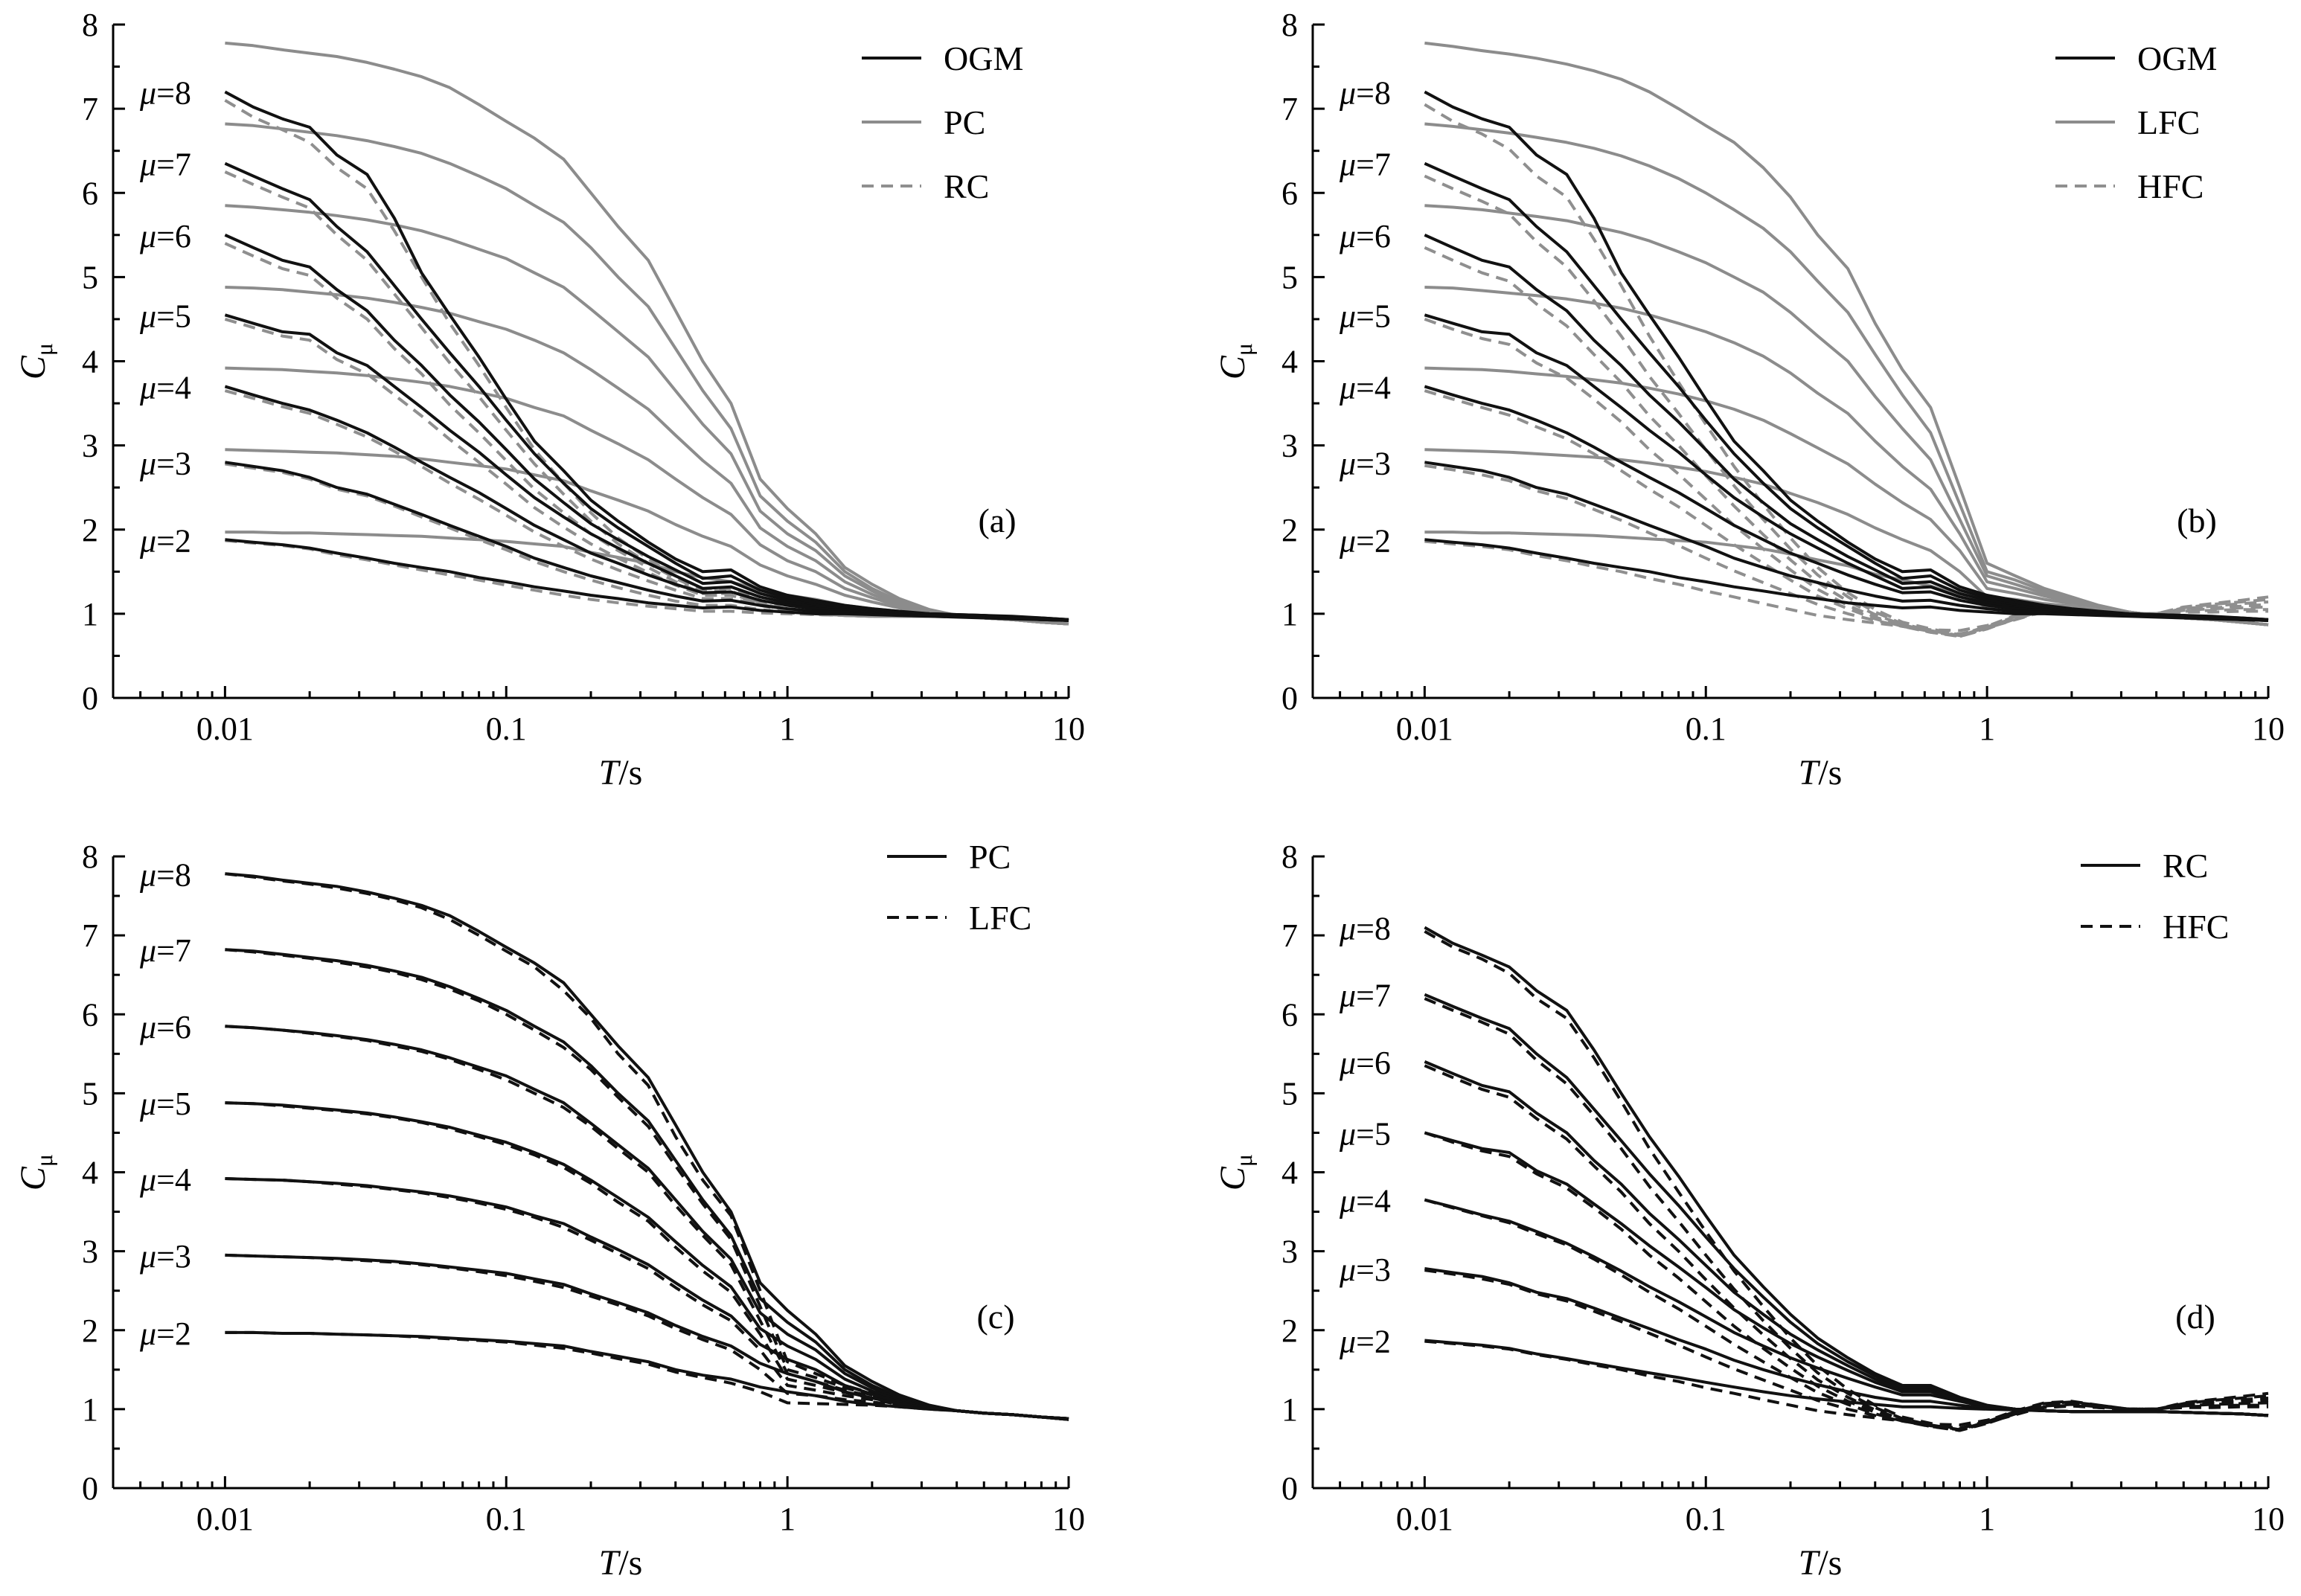  Describe the element at coordinates (647, 1184) in the screenshot. I see `series-line-lfc-mu7` at that location.